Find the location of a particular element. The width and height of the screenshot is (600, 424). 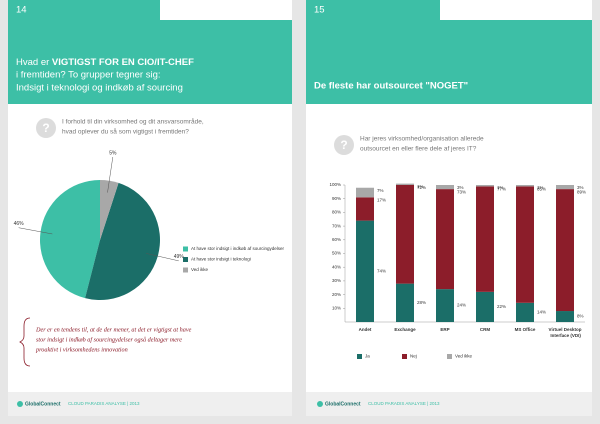

legend-label: Nej is located at coordinates (413, 356).